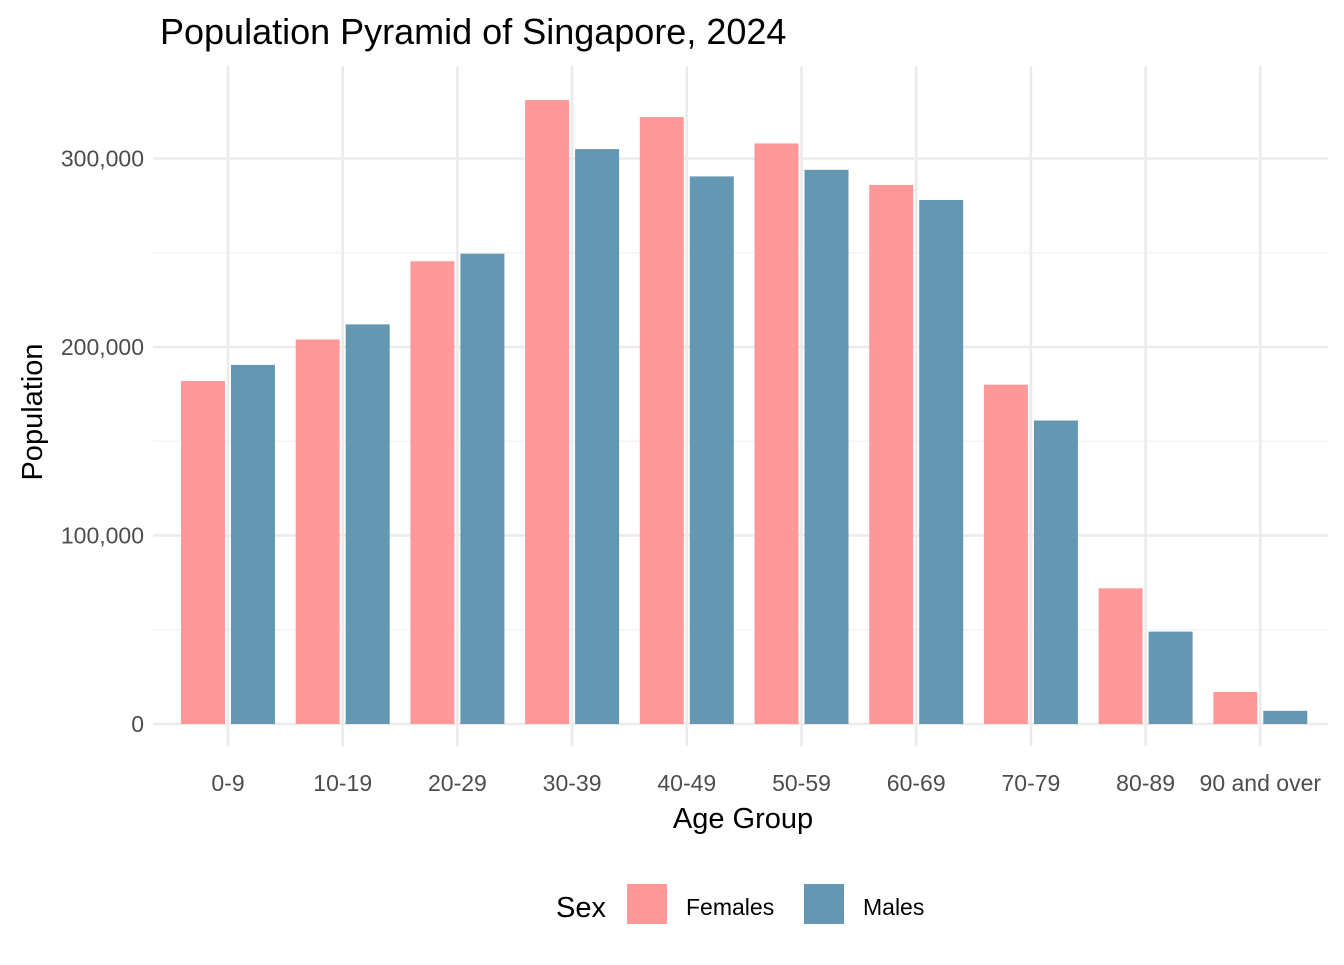 This screenshot has width=1344, height=965. Describe the element at coordinates (686, 783) in the screenshot. I see `x-tick-label: 40-49` at that location.